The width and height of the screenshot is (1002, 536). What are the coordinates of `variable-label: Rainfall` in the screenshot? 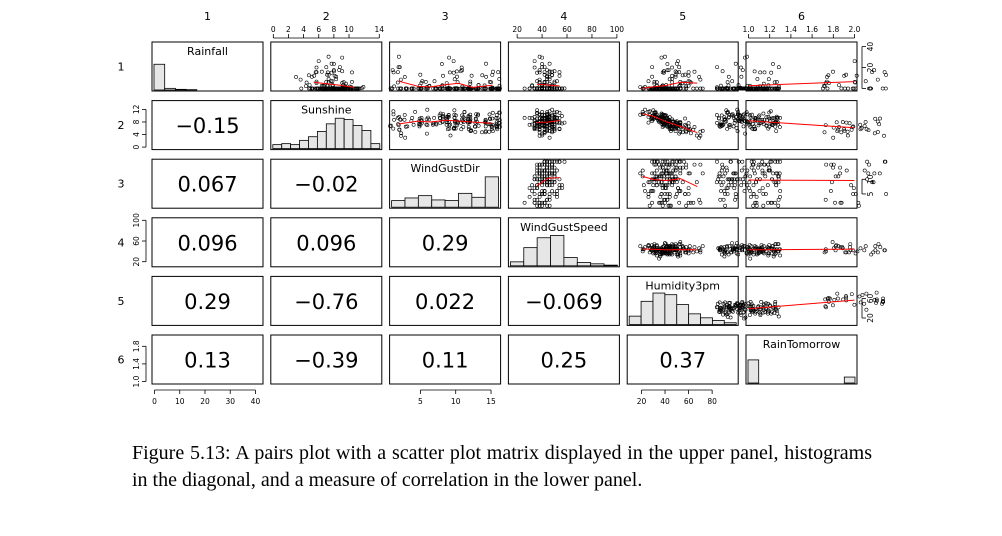 It's located at (207, 51).